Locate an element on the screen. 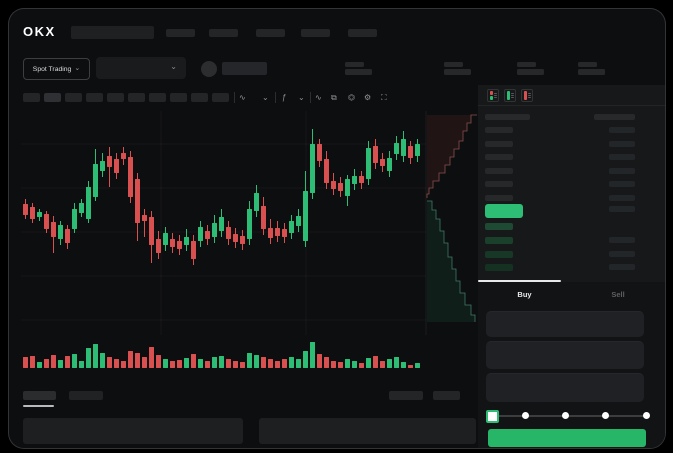 The image size is (673, 453). indicators-icon: ƒ is located at coordinates (284, 97).